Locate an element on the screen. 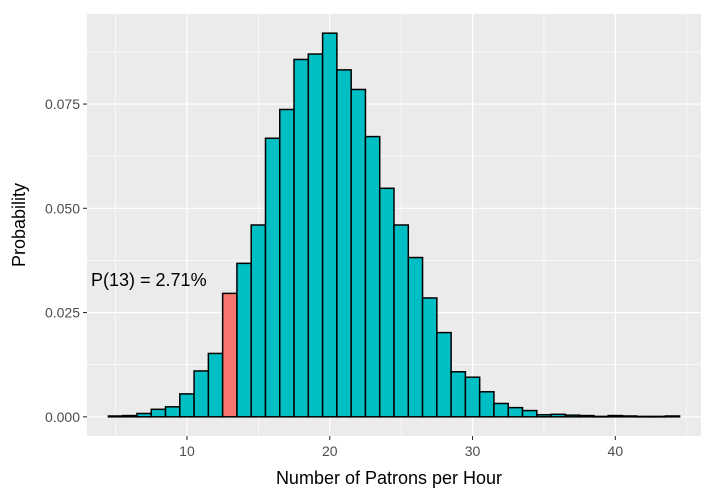  y-tick-label: 0.075 is located at coordinates (62, 104).